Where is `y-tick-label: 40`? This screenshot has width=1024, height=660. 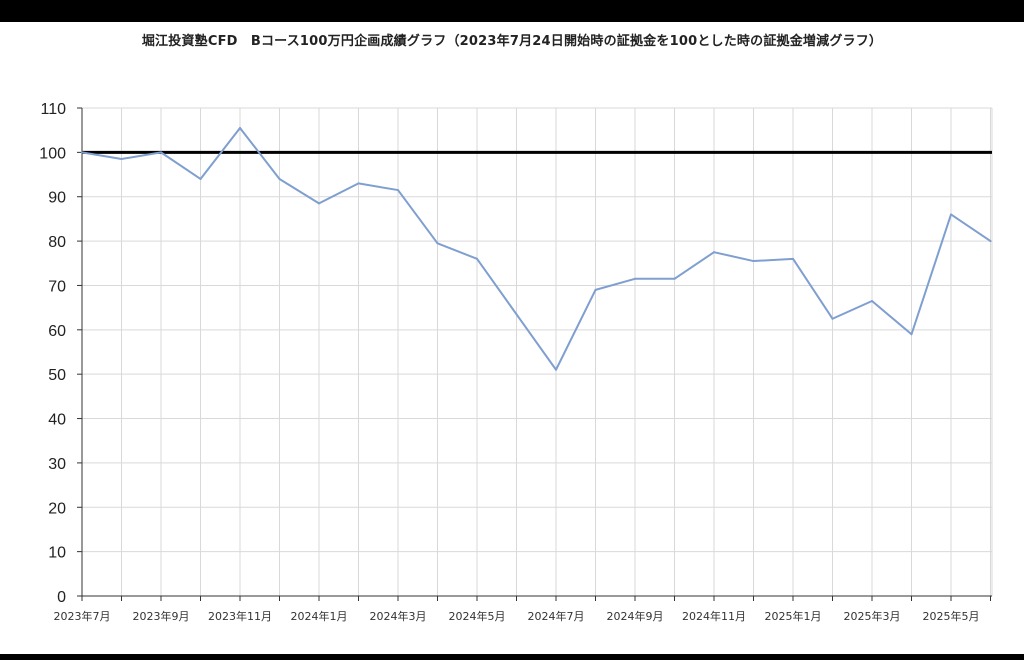
y-tick-label: 40 is located at coordinates (57, 420).